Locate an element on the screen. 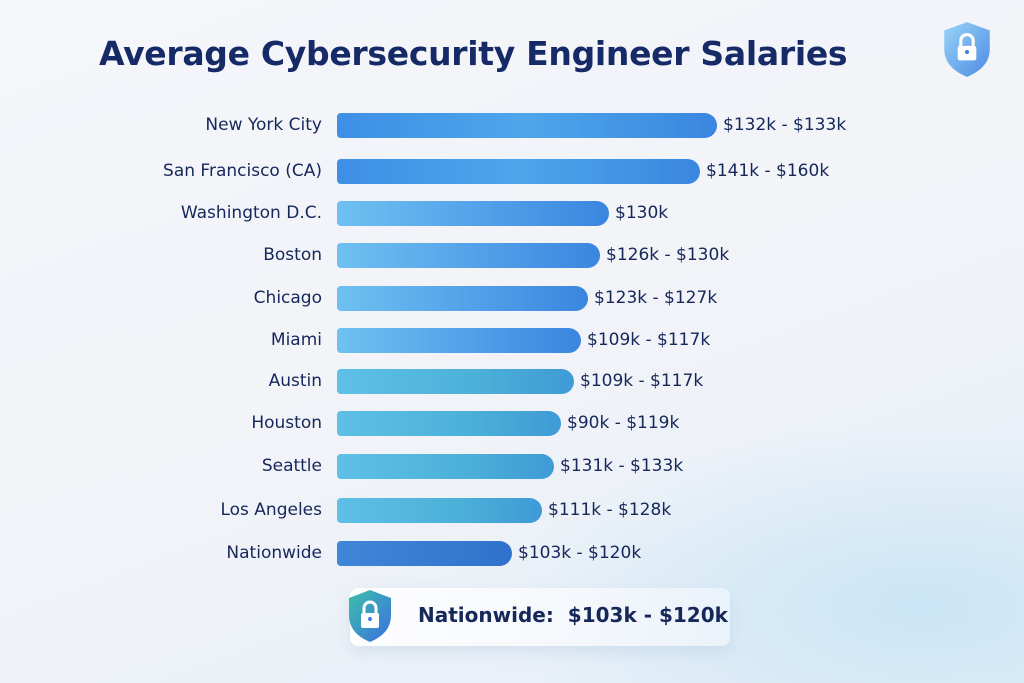 The image size is (1024, 683). bar-row: Austin $109k - $117k is located at coordinates (512, 382).